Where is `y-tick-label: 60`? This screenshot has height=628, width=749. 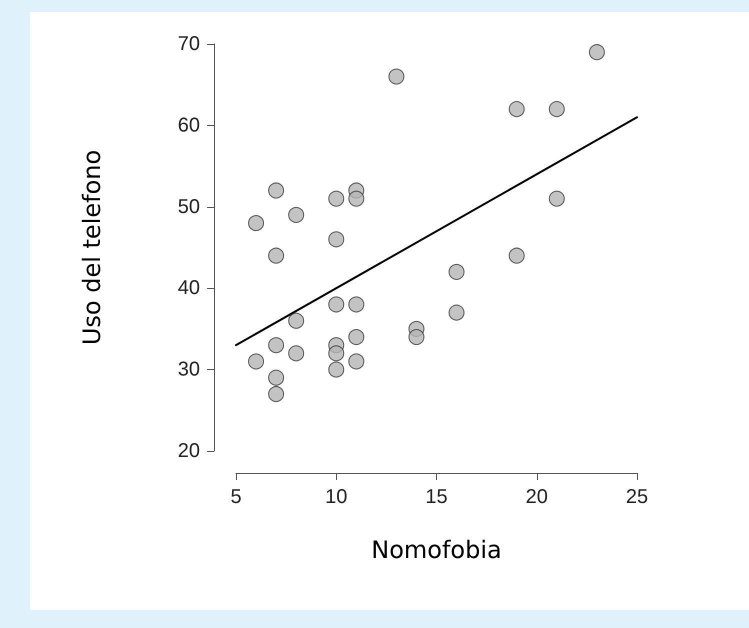 y-tick-label: 60 is located at coordinates (189, 125).